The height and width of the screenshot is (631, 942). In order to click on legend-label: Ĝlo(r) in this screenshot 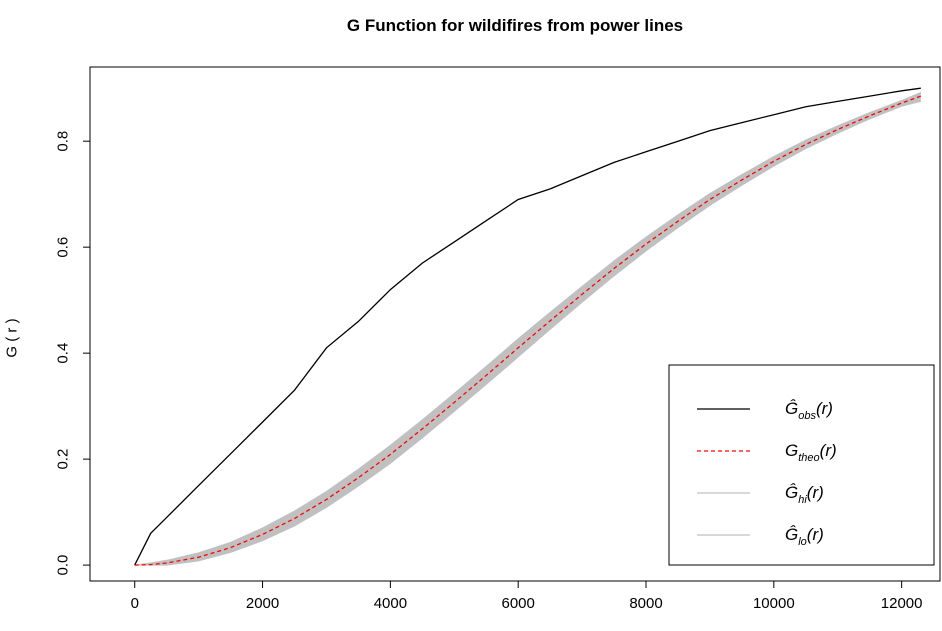, I will do `click(804, 536)`.